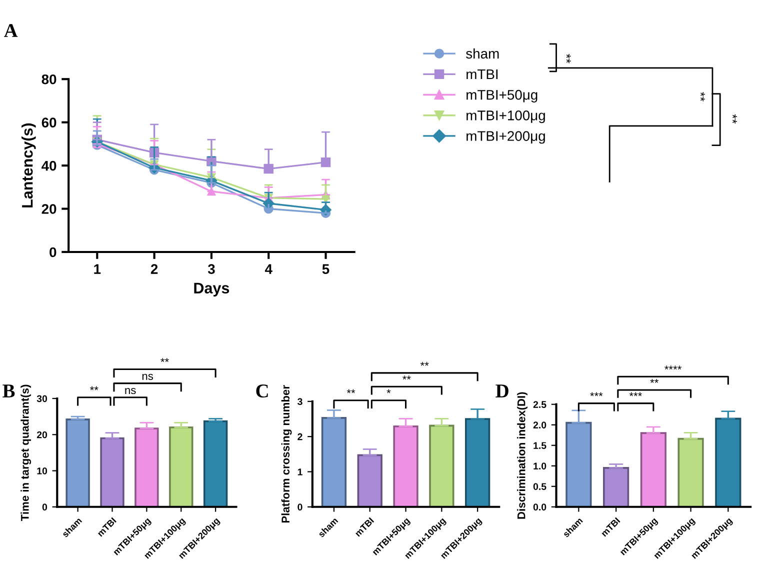 The height and width of the screenshot is (586, 762). Describe the element at coordinates (26, 452) in the screenshot. I see `y-axis-title: Time in target quadrant(s)` at that location.